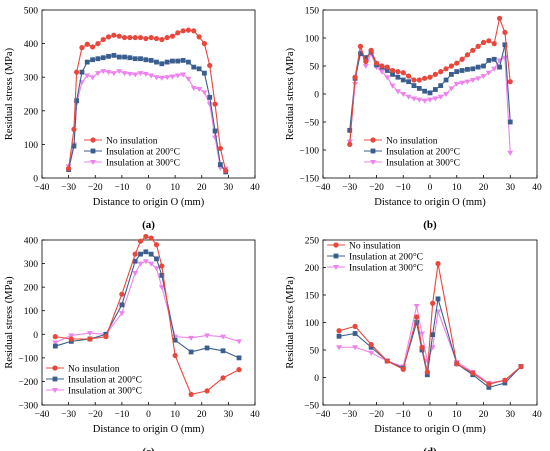 The width and height of the screenshot is (550, 451). I want to click on y-tick-label: 400, so click(31, 242).